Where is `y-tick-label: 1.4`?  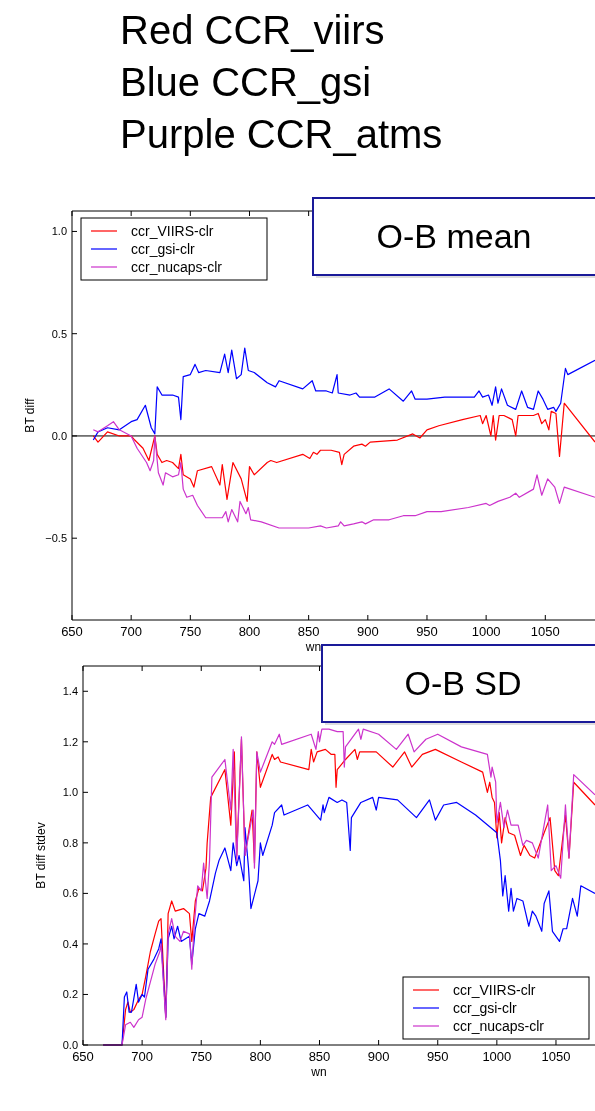 y-tick-label: 1.4 is located at coordinates (70, 691).